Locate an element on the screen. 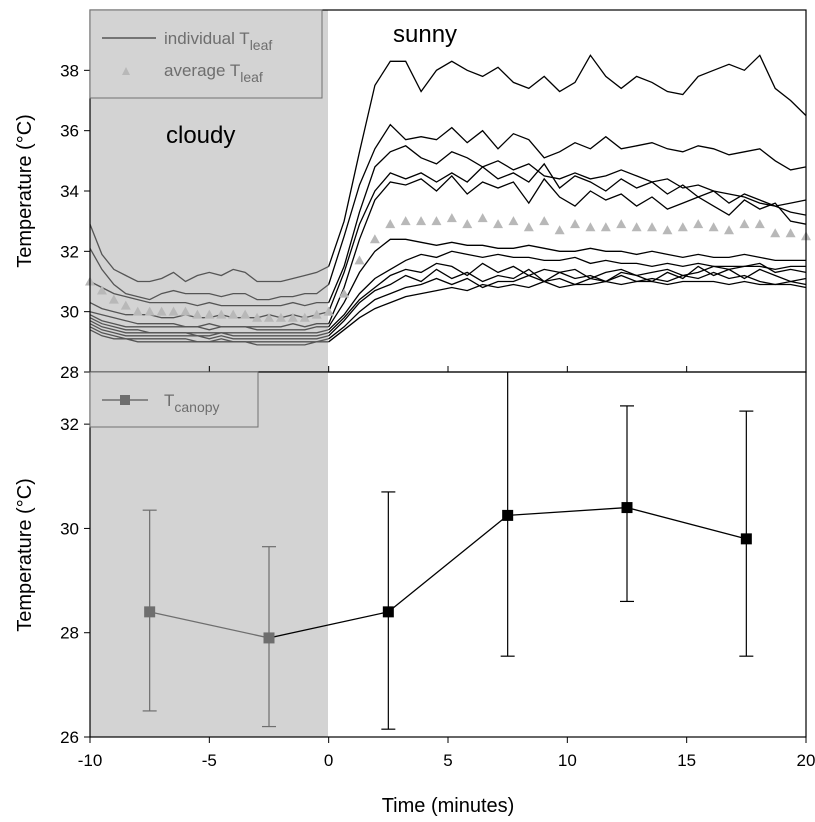 This screenshot has height=822, width=815. bottom-legend-entry-1: Tcanopy is located at coordinates (192, 403).